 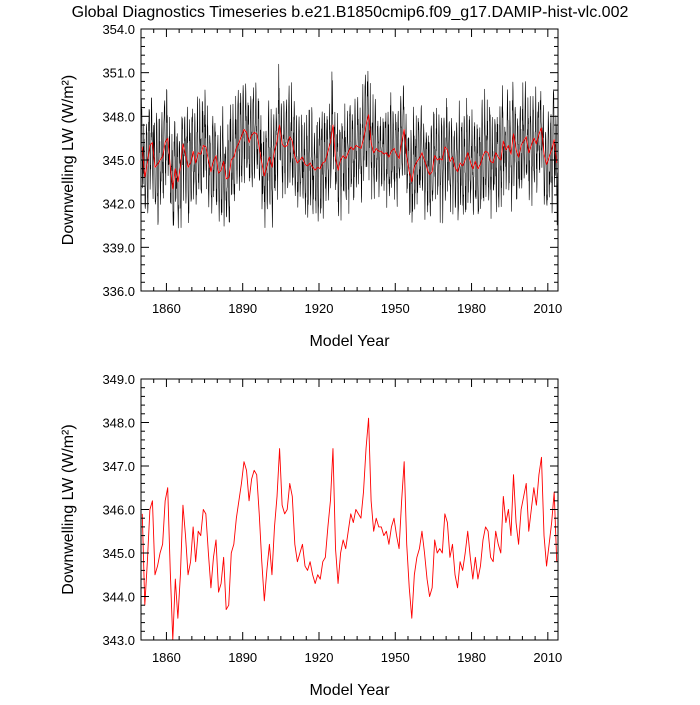 I want to click on y-tick-label: 351.0, so click(x=118, y=73).